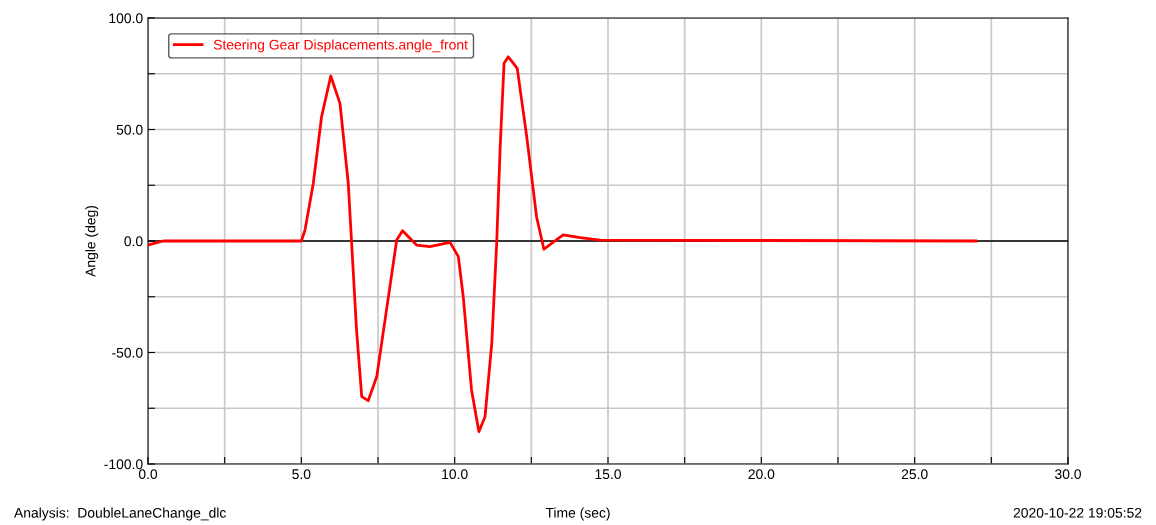 The width and height of the screenshot is (1156, 525). What do you see at coordinates (123, 464) in the screenshot?
I see `y-tick-label: -100.0` at bounding box center [123, 464].